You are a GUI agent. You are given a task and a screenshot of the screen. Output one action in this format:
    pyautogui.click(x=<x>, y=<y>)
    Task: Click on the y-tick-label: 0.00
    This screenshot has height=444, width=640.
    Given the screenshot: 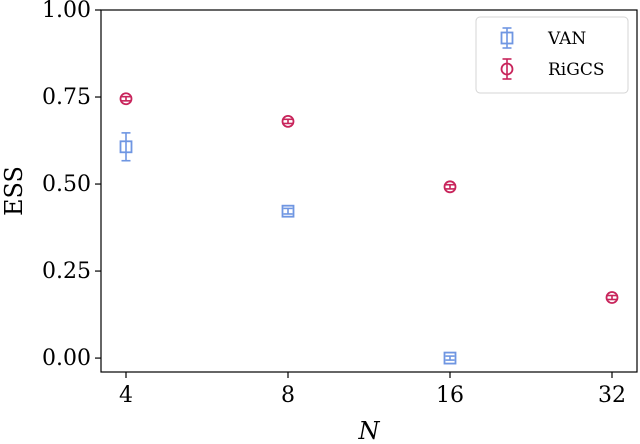 What is the action you would take?
    pyautogui.click(x=66, y=358)
    